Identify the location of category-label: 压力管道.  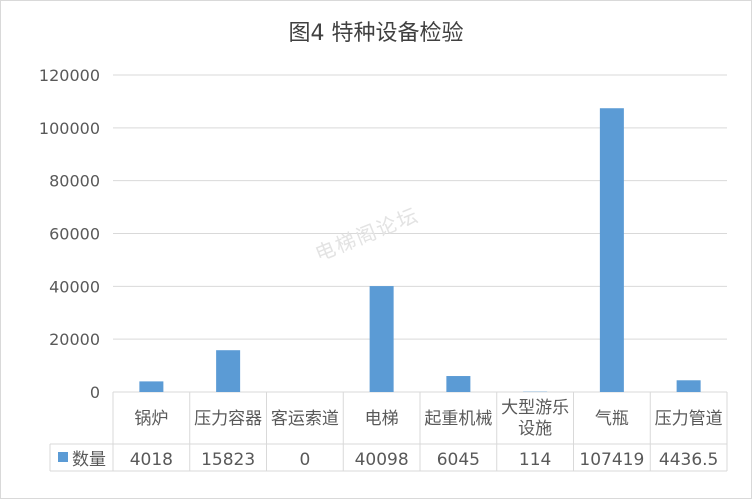
(689, 419).